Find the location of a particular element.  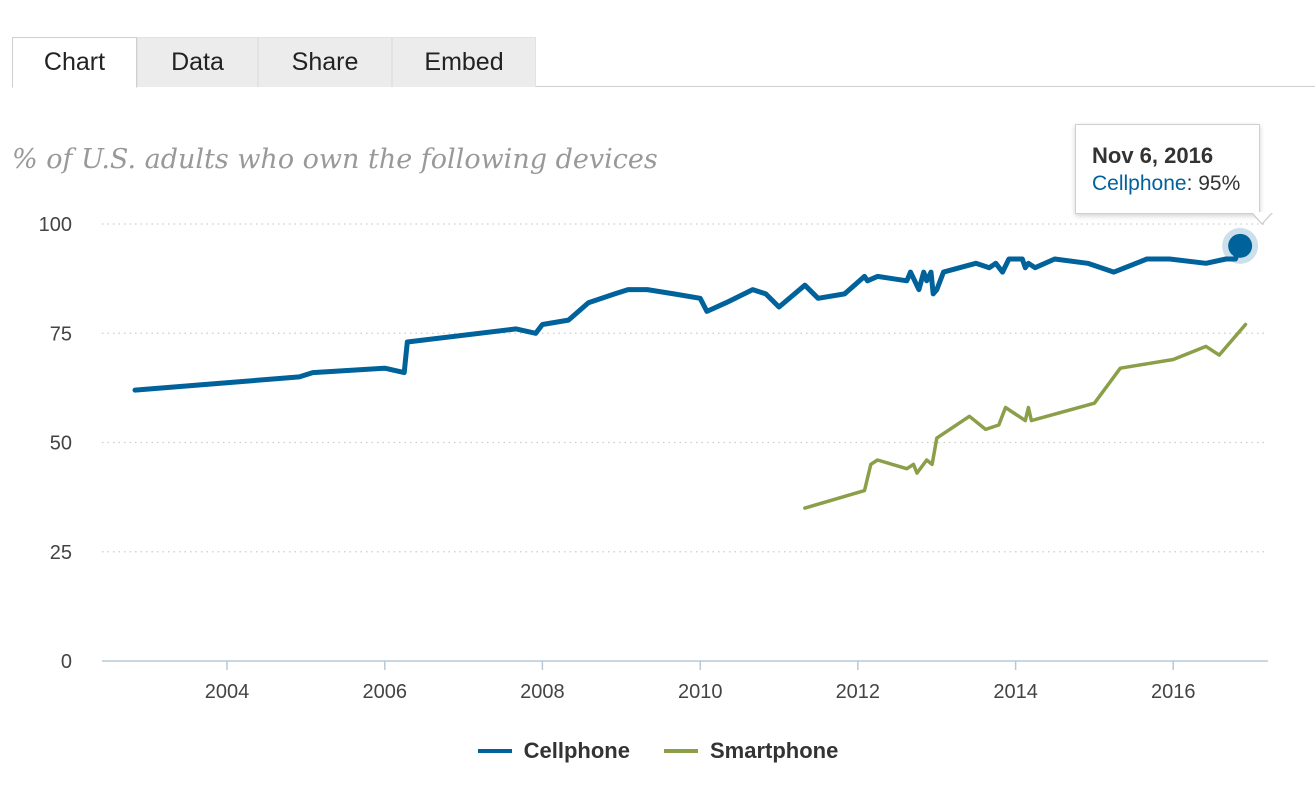

highlight-point is located at coordinates (1240, 245).